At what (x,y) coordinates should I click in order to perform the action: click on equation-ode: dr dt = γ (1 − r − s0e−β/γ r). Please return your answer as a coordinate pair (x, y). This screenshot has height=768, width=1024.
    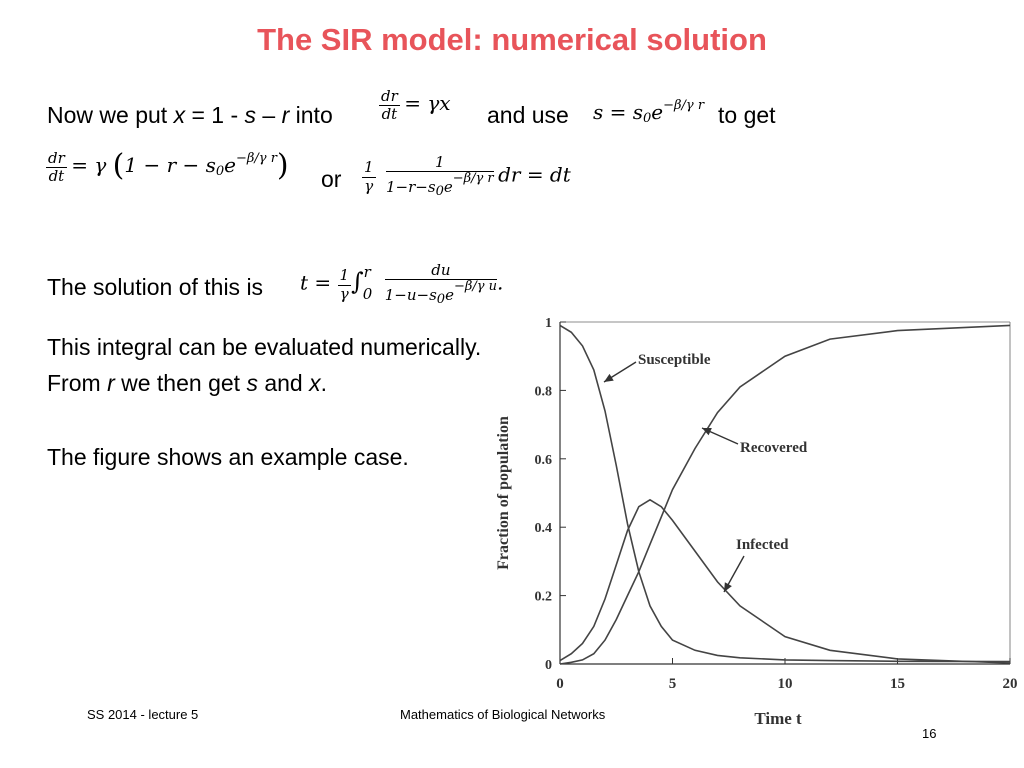
    Looking at the image, I should click on (167, 167).